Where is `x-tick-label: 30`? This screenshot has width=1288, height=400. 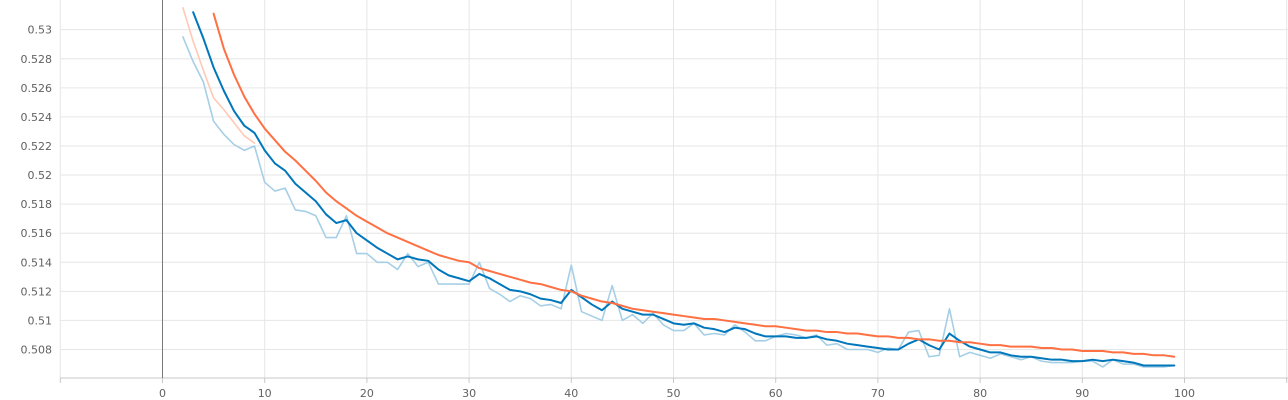
x-tick-label: 30 is located at coordinates (469, 393).